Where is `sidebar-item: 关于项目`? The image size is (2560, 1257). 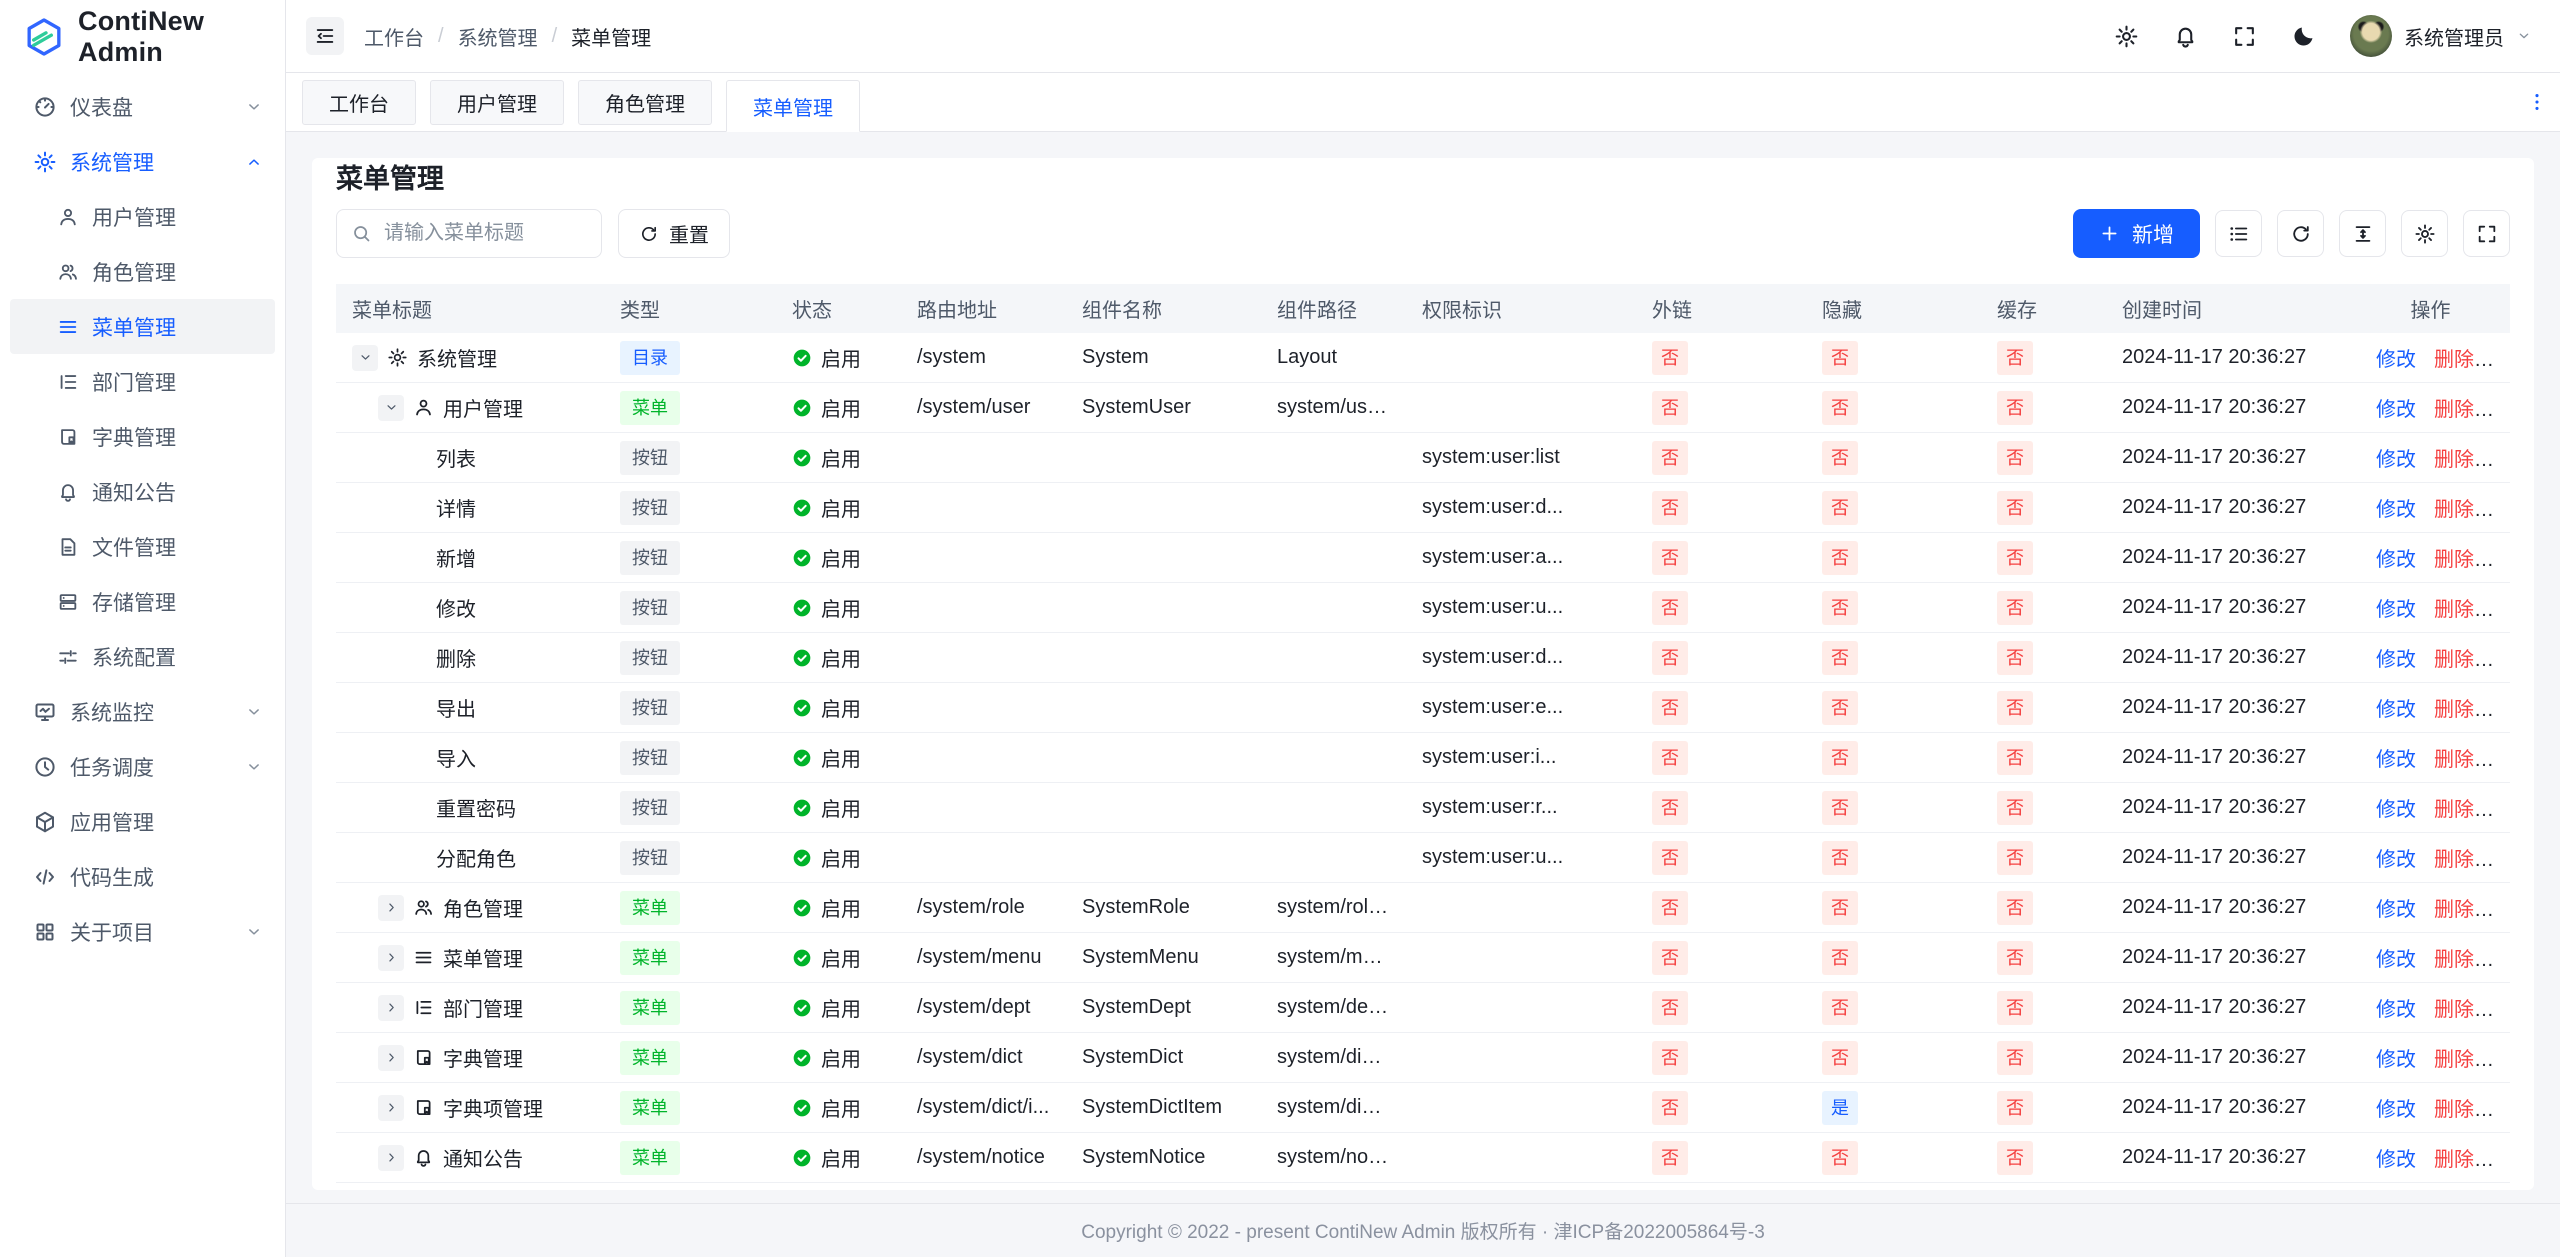 sidebar-item: 关于项目 is located at coordinates (142, 931).